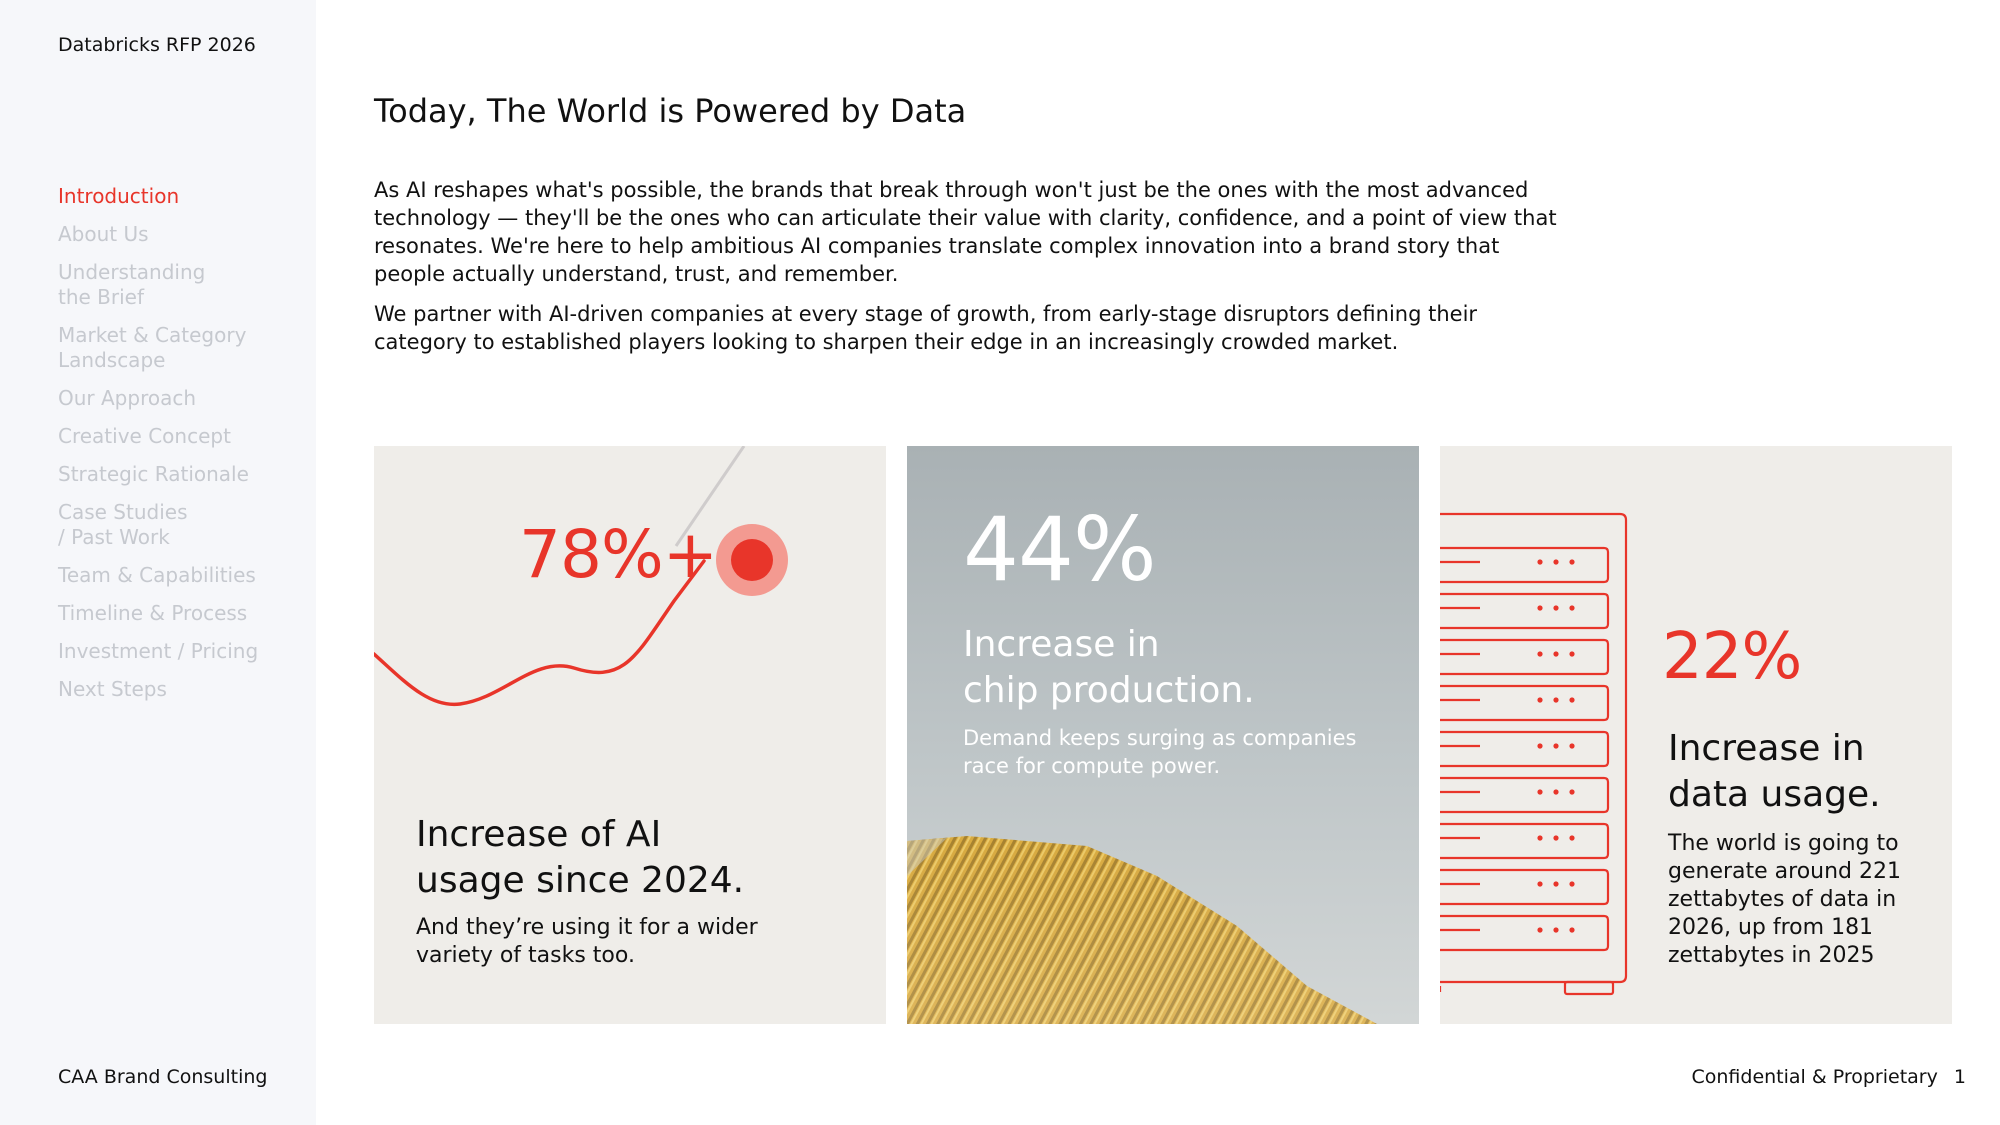 Image resolution: width=2000 pixels, height=1125 pixels. I want to click on page-footer: Confidential & Proprietary 1, so click(1823, 1077).